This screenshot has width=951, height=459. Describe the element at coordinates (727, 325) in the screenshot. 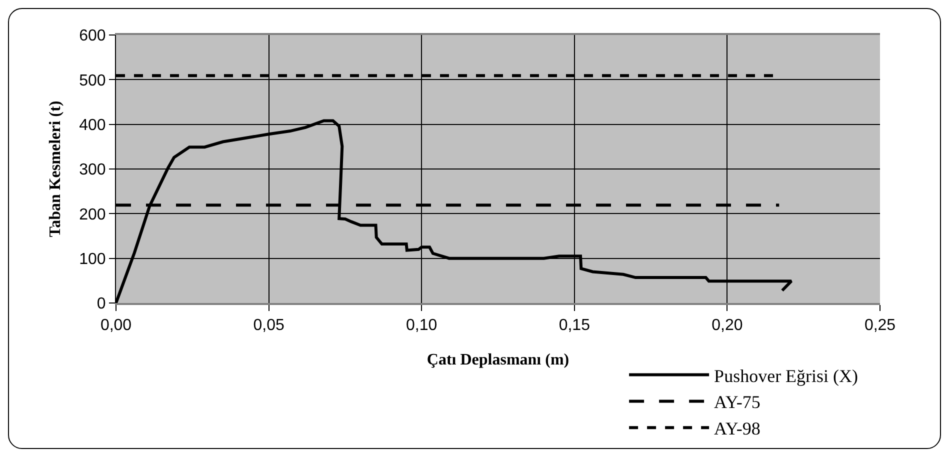

I see `x-tick-label: 0,20` at that location.